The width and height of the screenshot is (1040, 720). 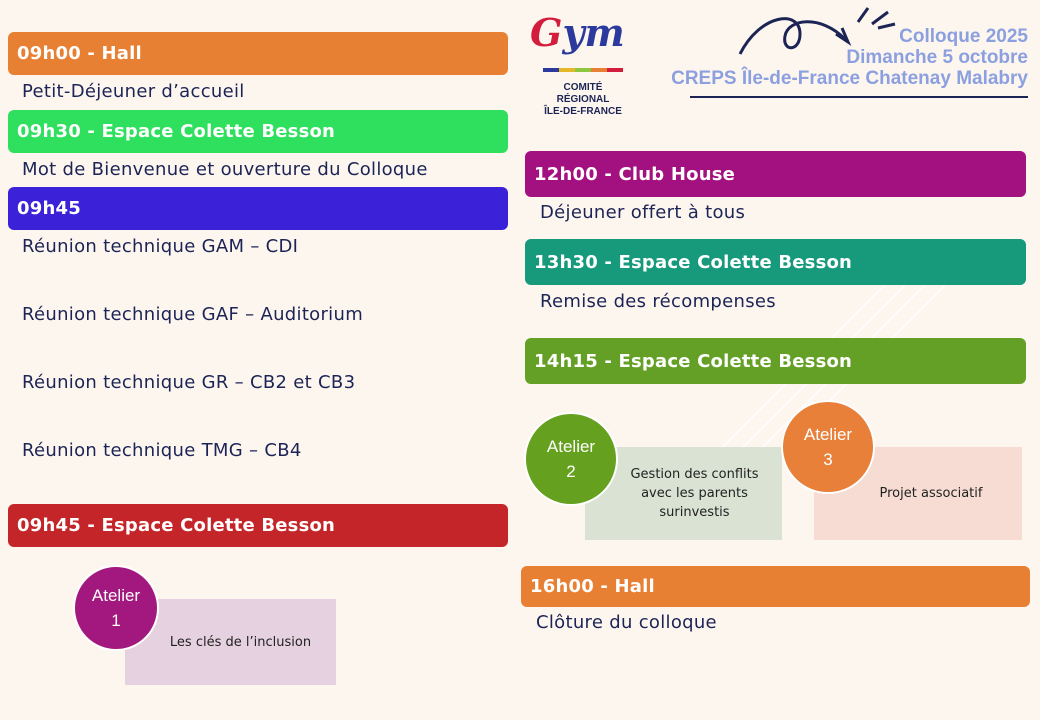 I want to click on atelier2-text-line-2: avec les parents, so click(x=694, y=493).